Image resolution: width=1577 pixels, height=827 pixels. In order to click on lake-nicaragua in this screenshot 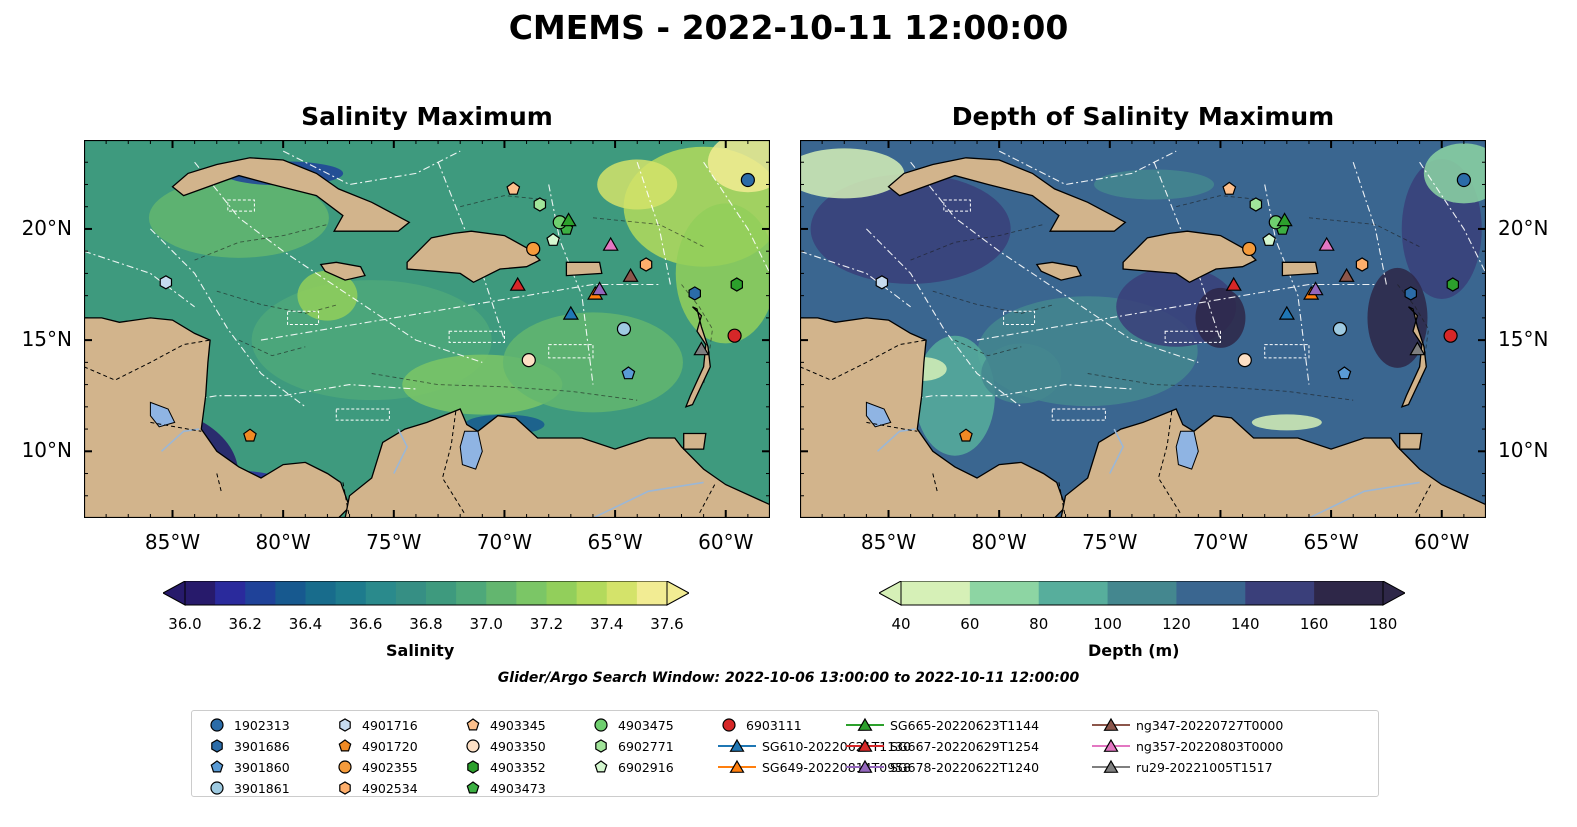, I will do `click(162, 414)`.